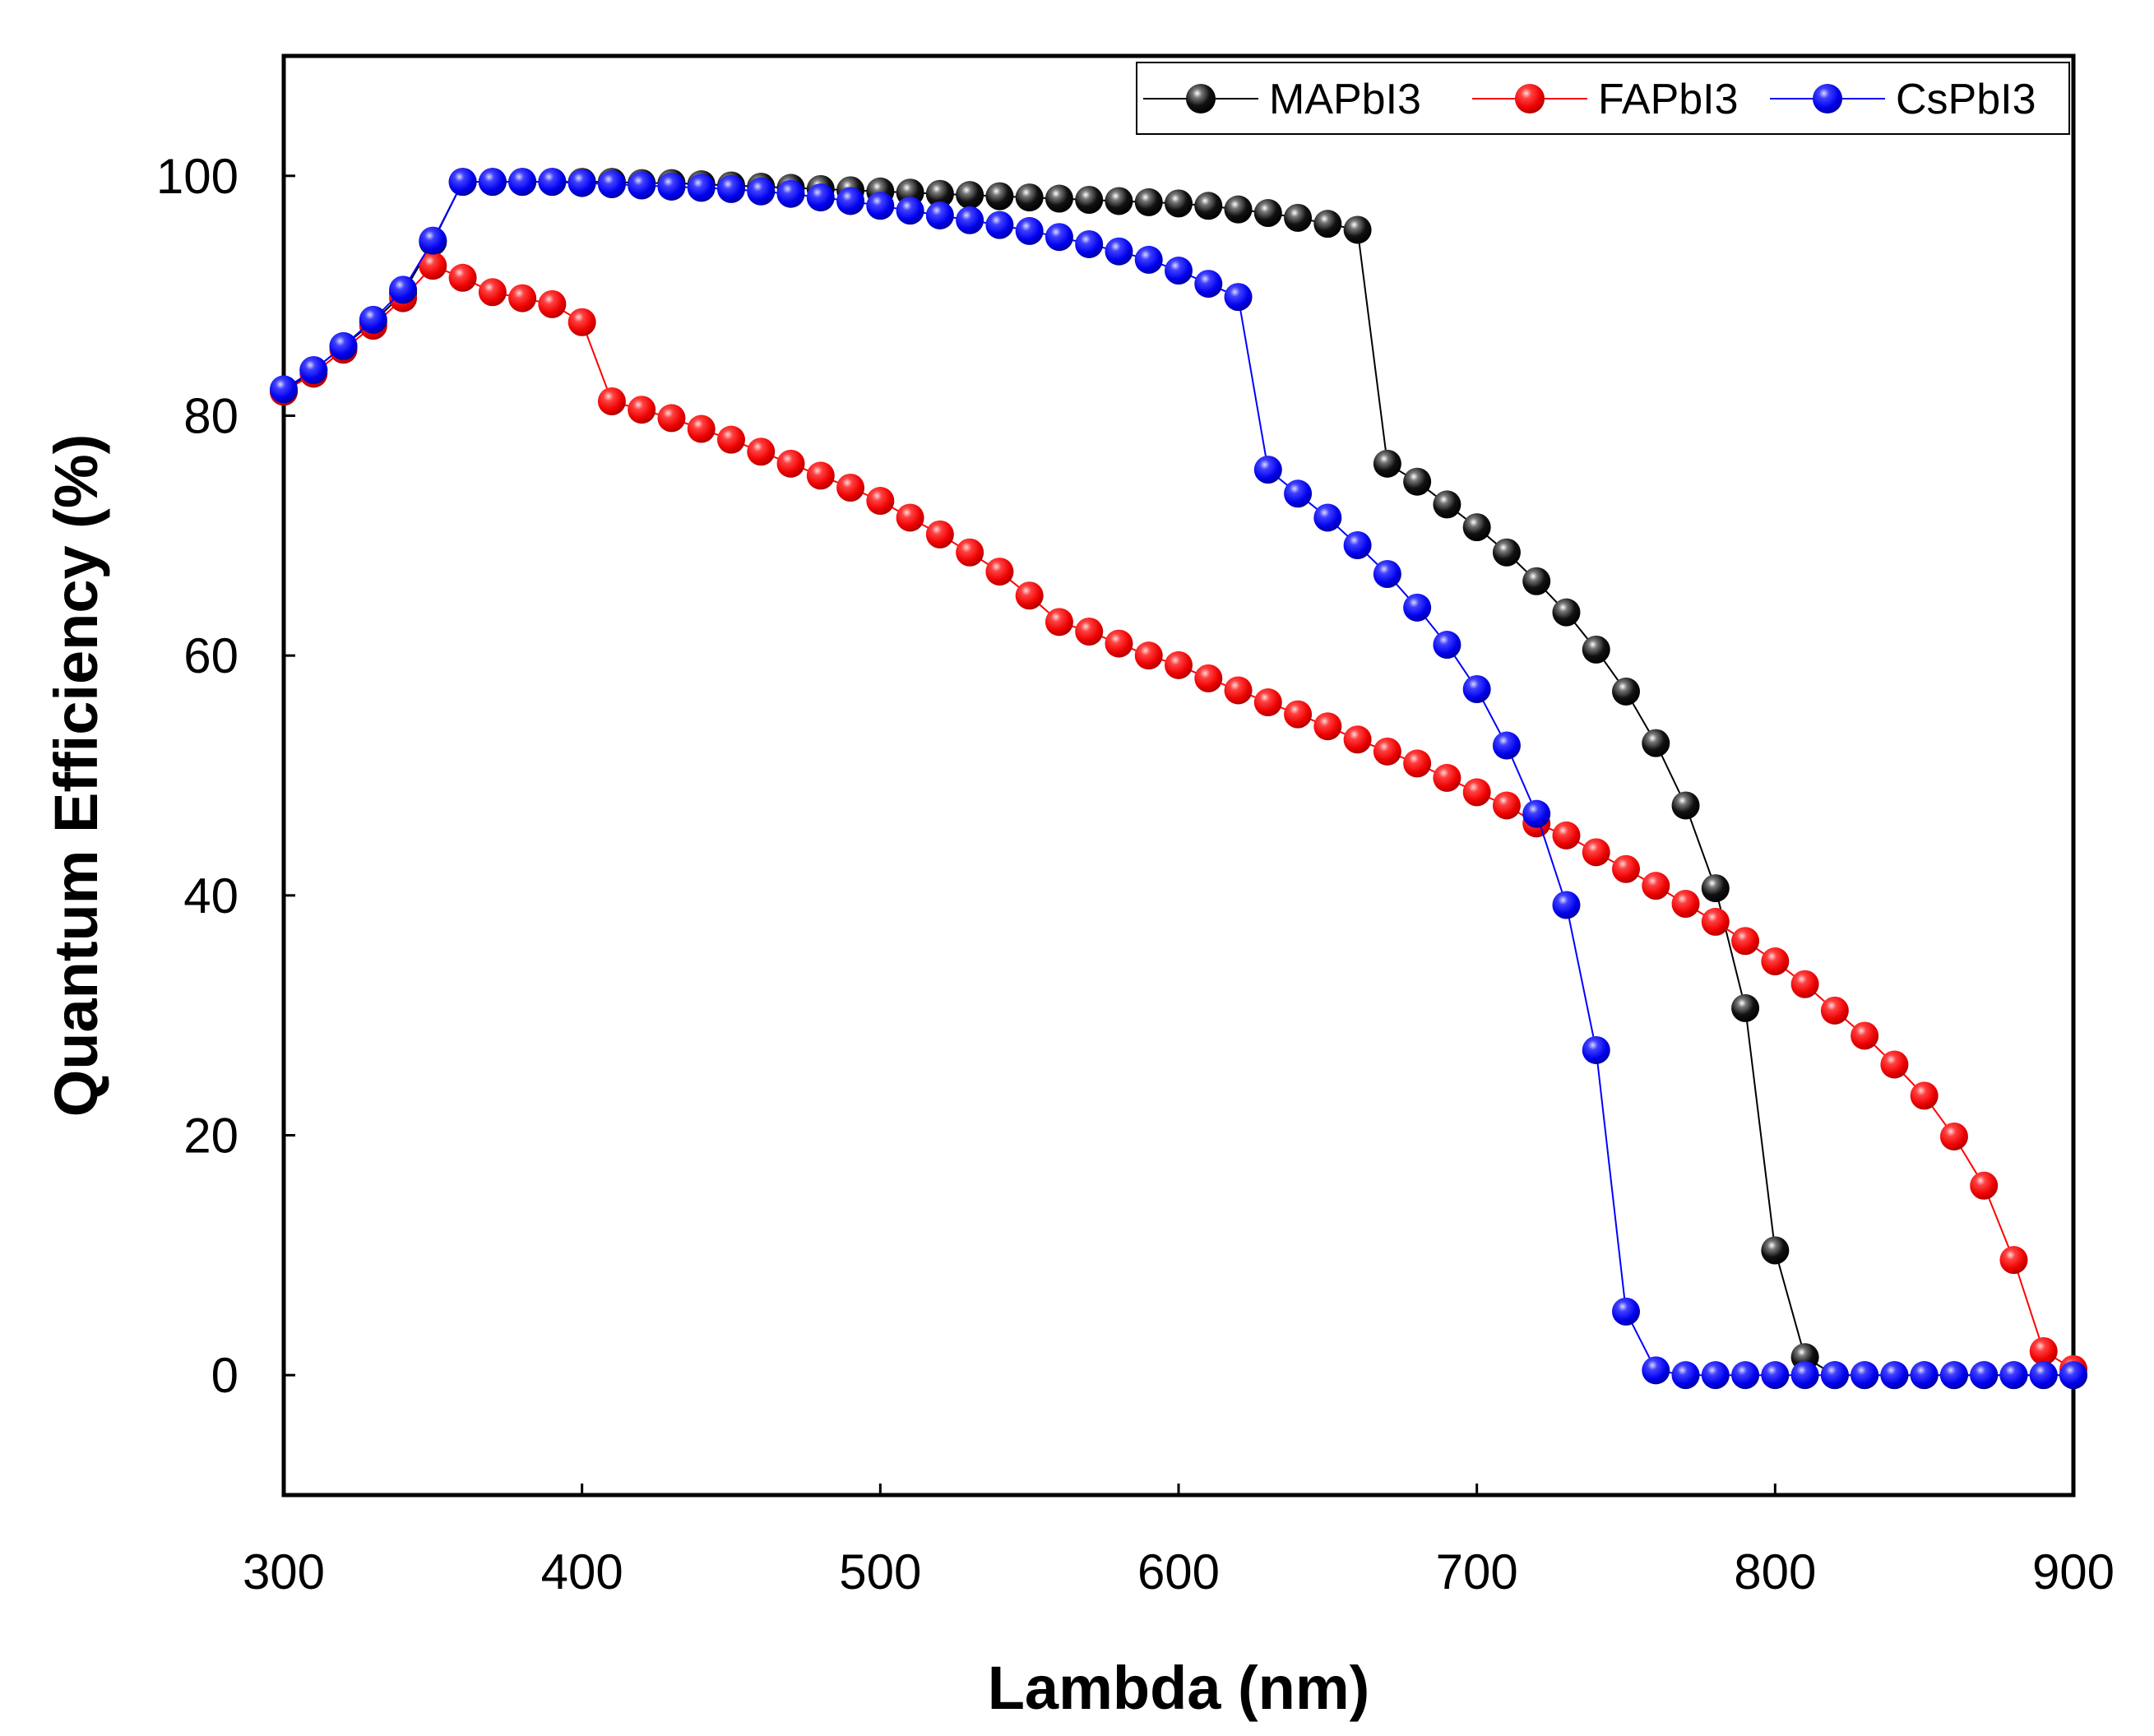 The width and height of the screenshot is (2154, 1736). I want to click on x-tick-label: 700, so click(1477, 1571).